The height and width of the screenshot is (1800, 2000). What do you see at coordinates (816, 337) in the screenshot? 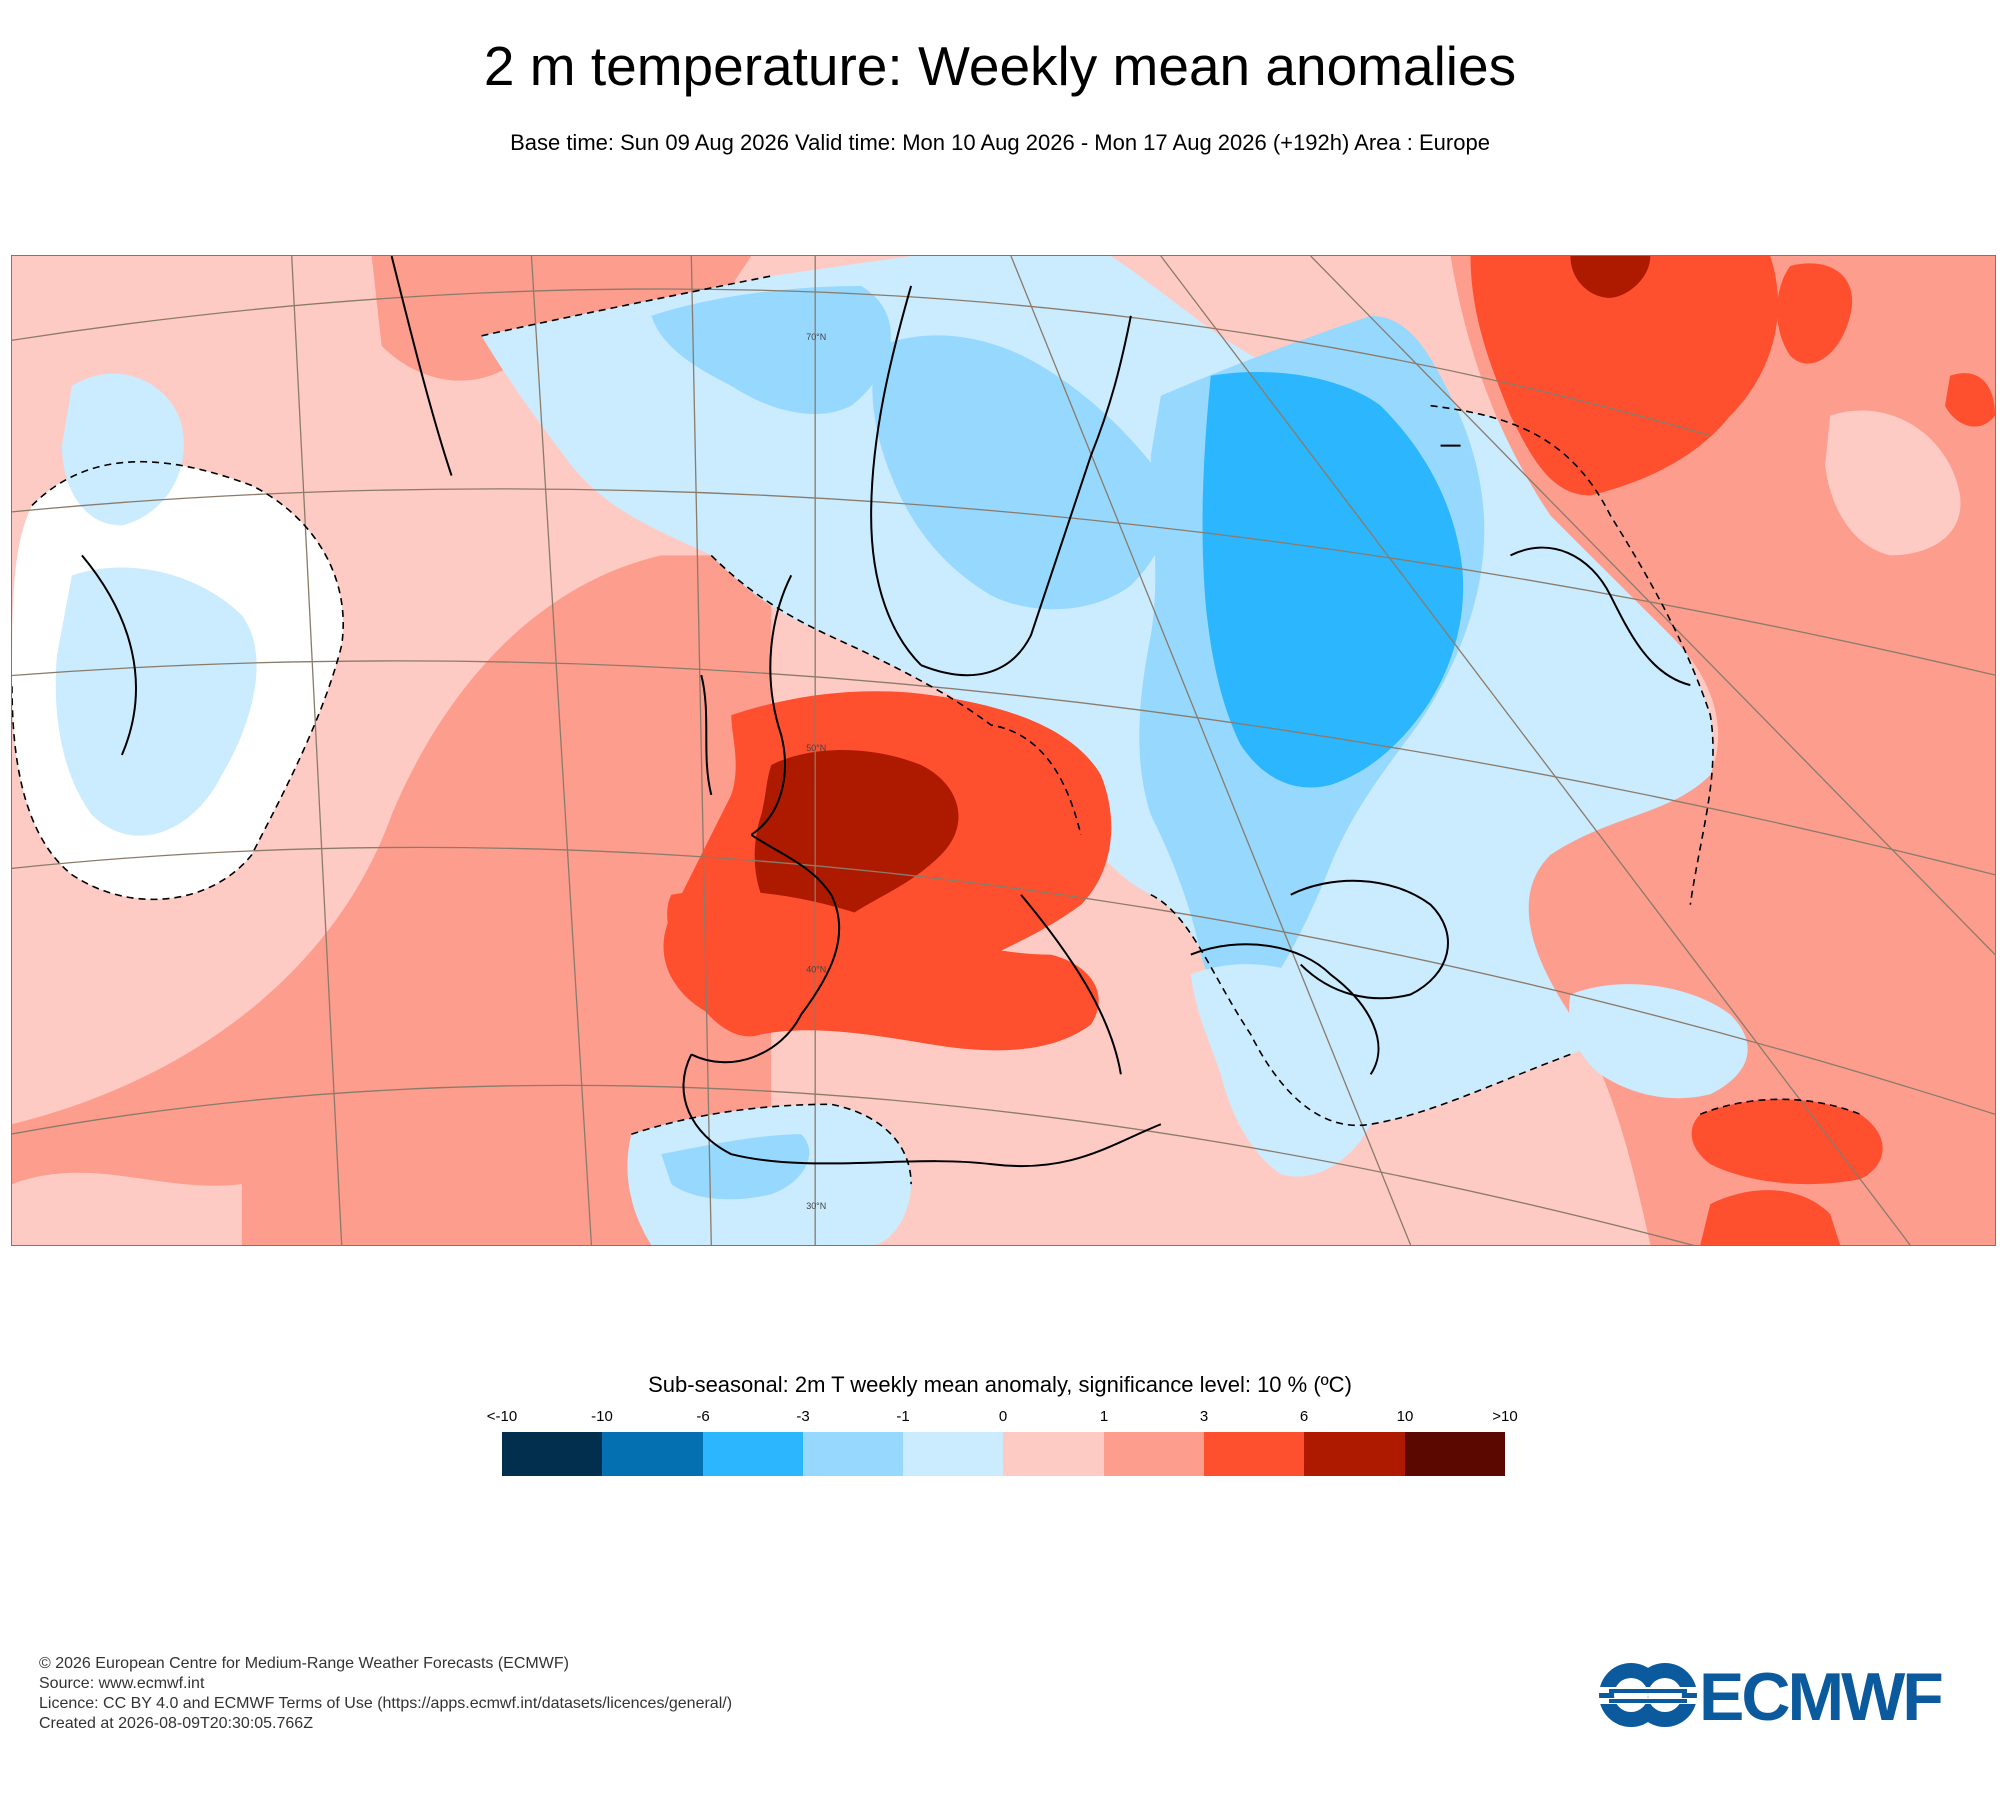
I see `graticule-label-70n: 70°N` at bounding box center [816, 337].